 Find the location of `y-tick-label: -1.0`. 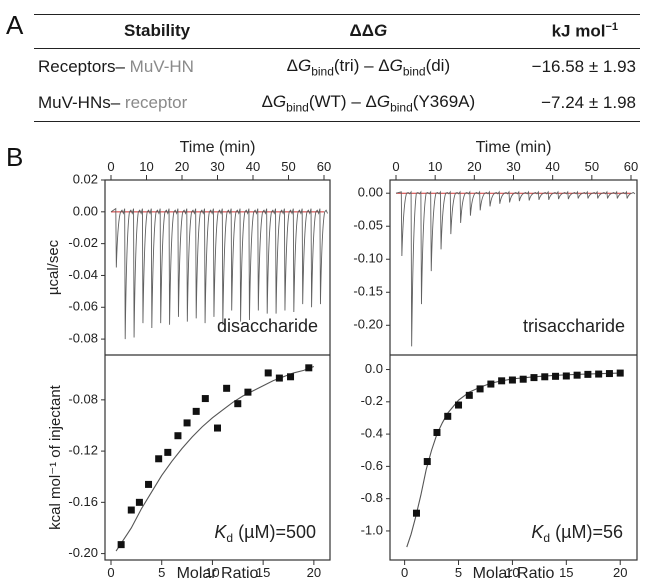

y-tick-label: -1.0 is located at coordinates (372, 529).